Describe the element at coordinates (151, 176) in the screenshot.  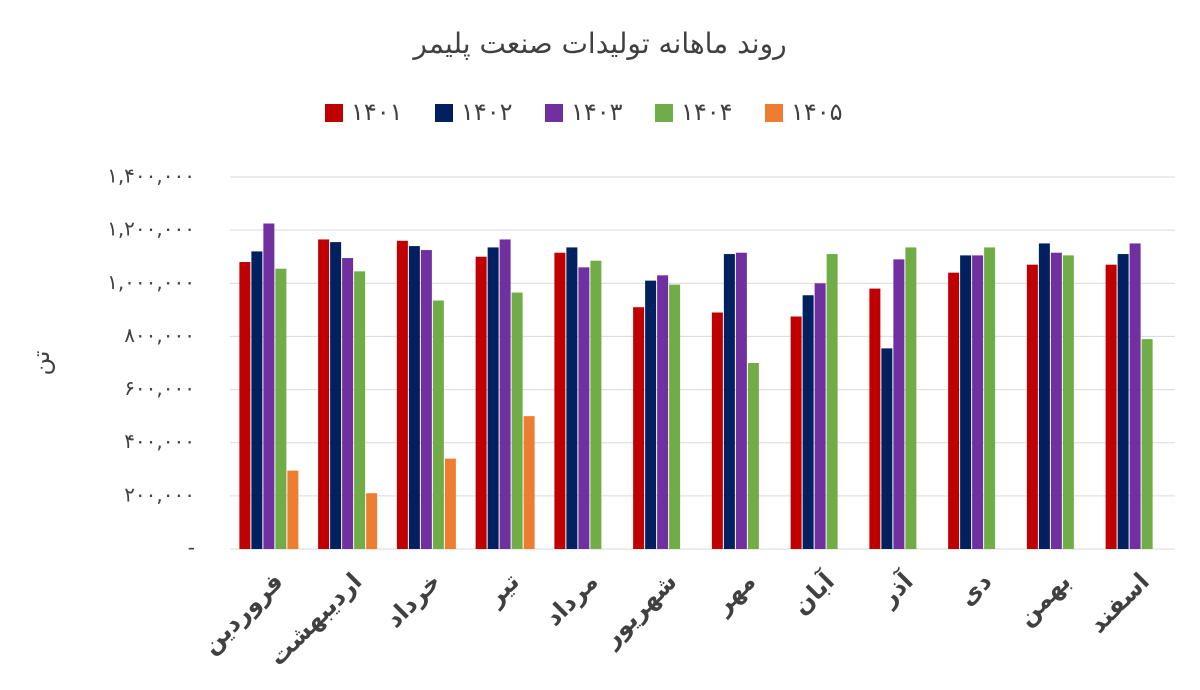
I see `y-tick-label: ۱,۴۰۰,۰۰۰` at that location.